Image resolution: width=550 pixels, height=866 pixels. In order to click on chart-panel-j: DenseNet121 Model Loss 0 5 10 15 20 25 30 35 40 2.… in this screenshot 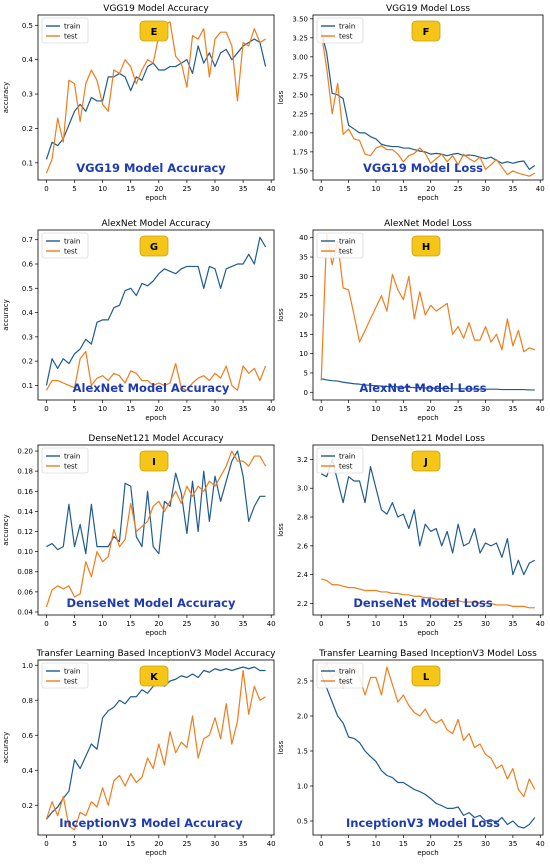, I will do `click(411, 535)`.